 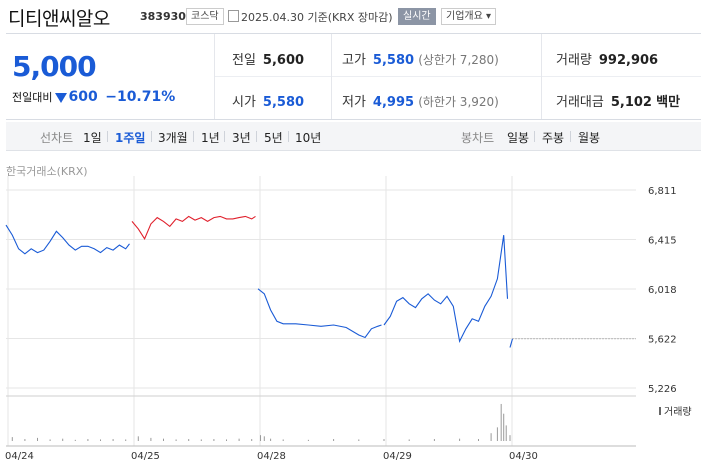 I want to click on x-tick-label: 04/25, so click(x=145, y=456).